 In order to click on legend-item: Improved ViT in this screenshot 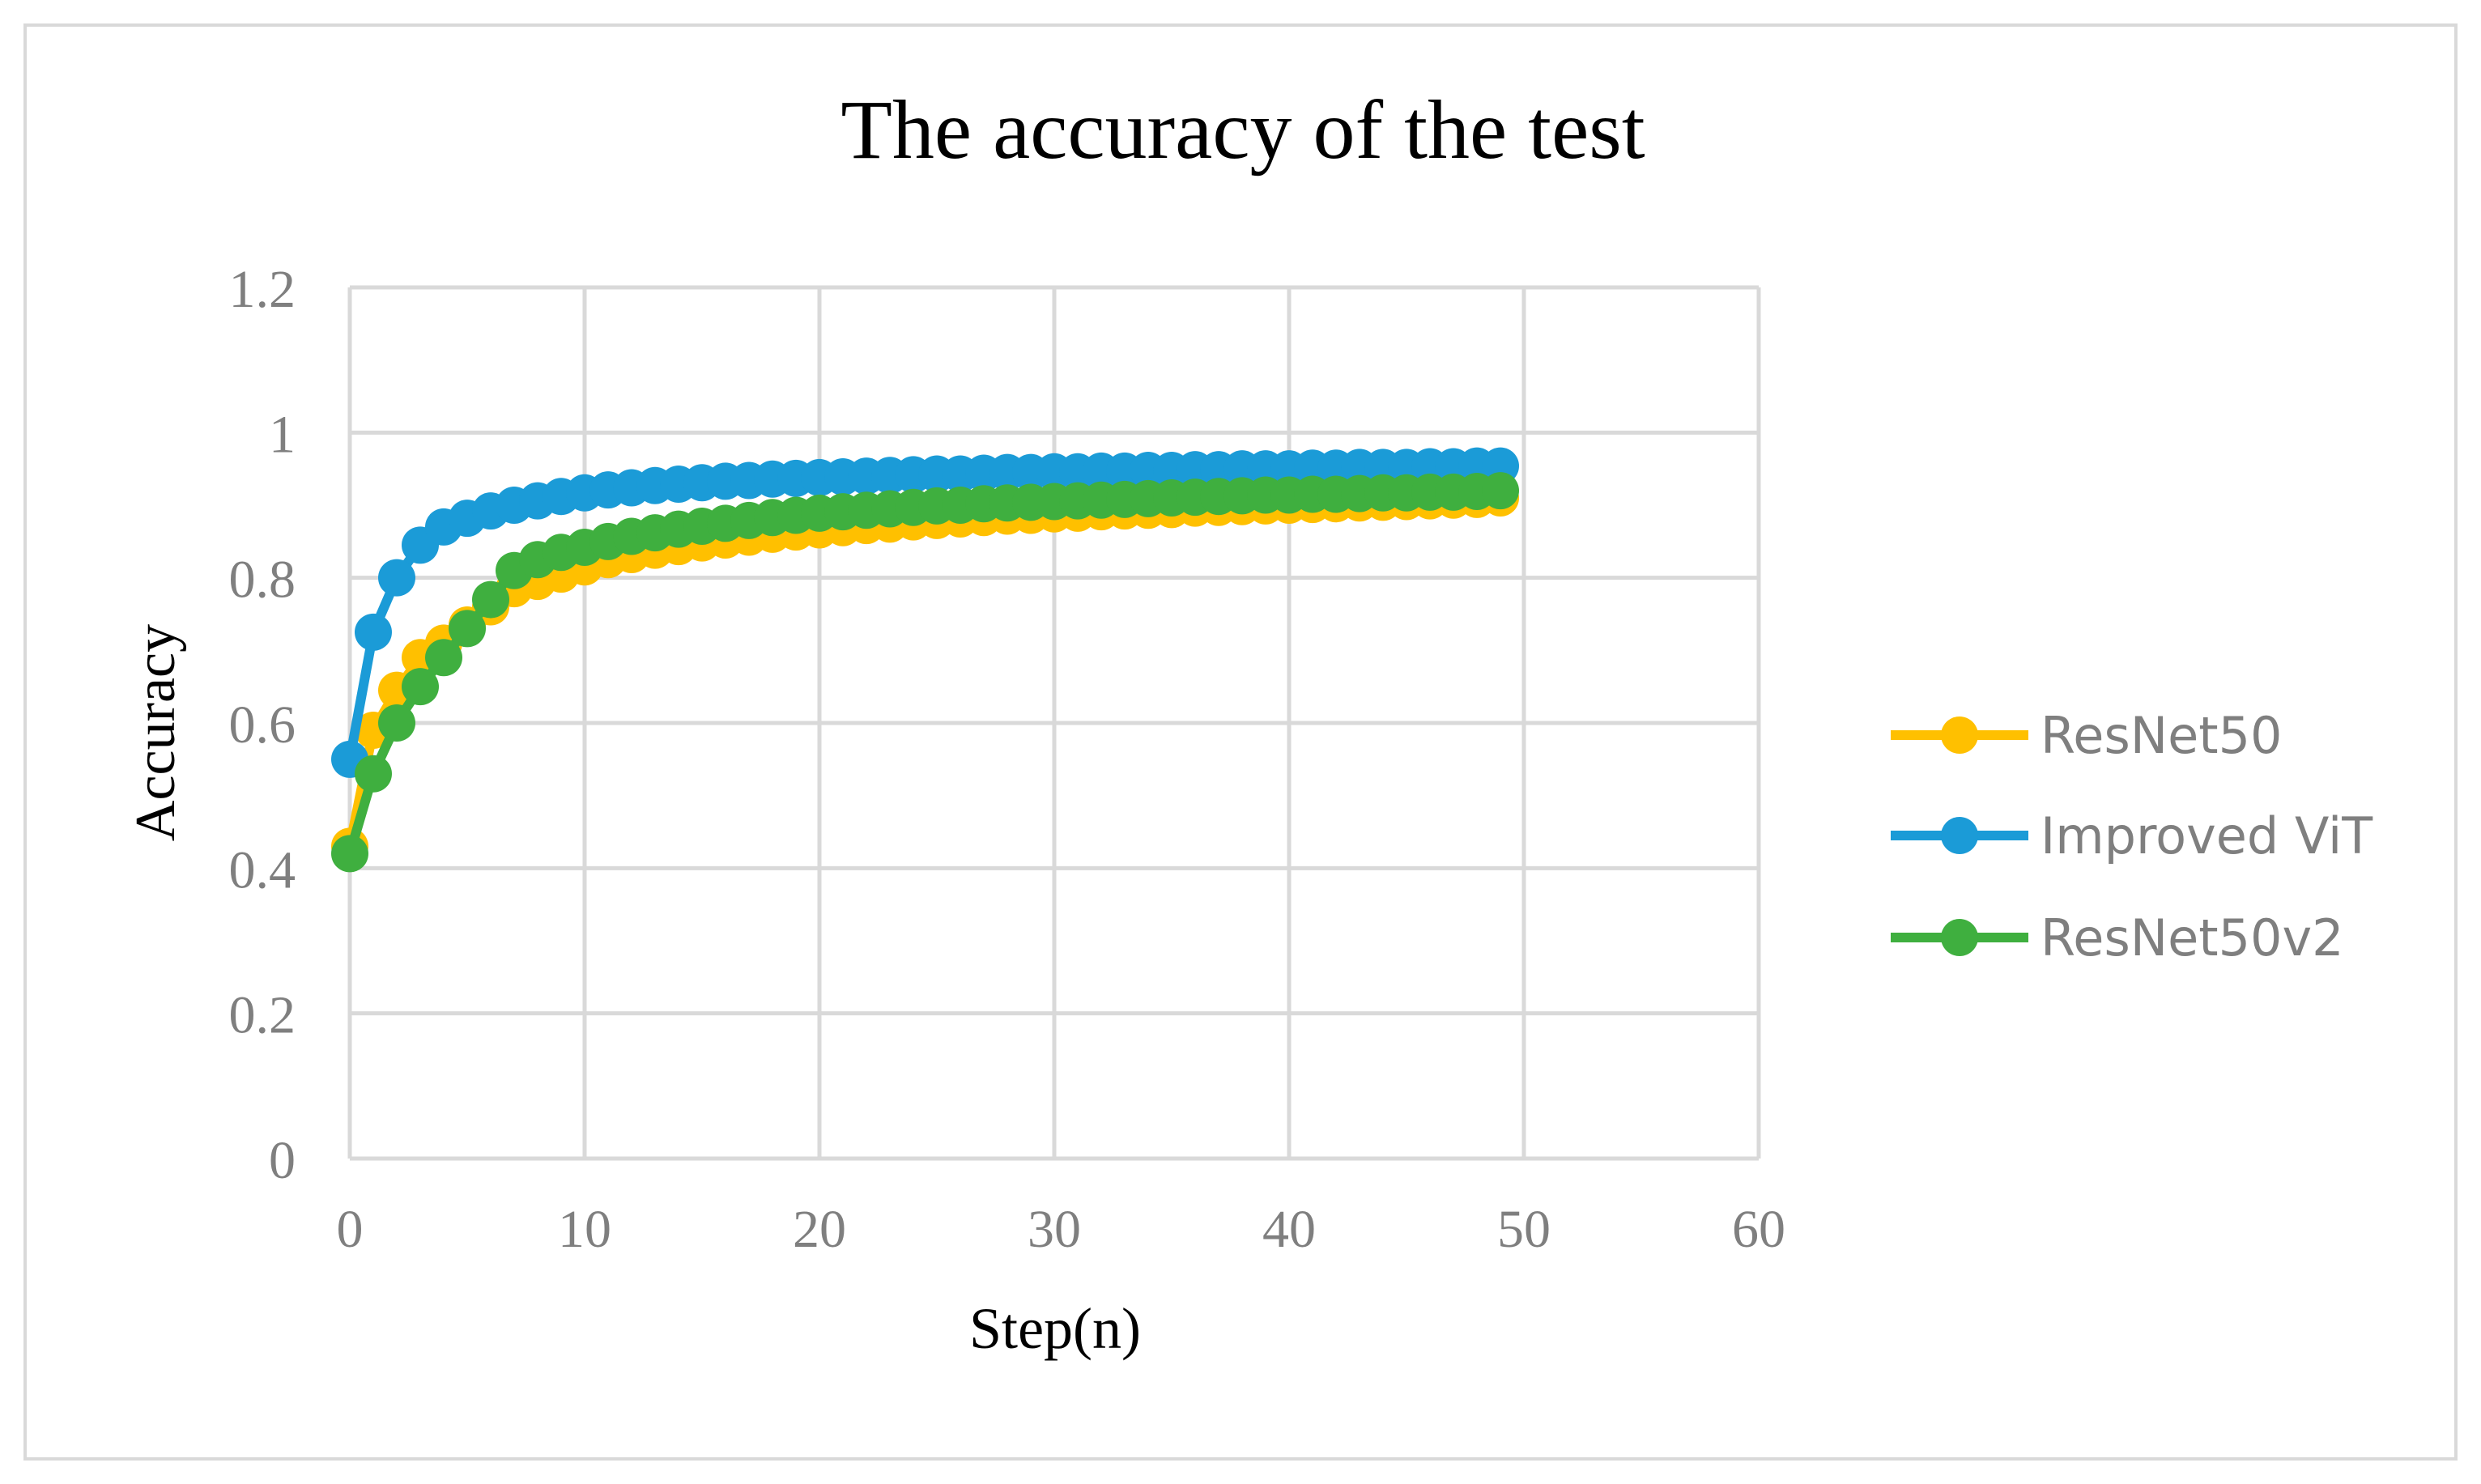, I will do `click(2132, 835)`.